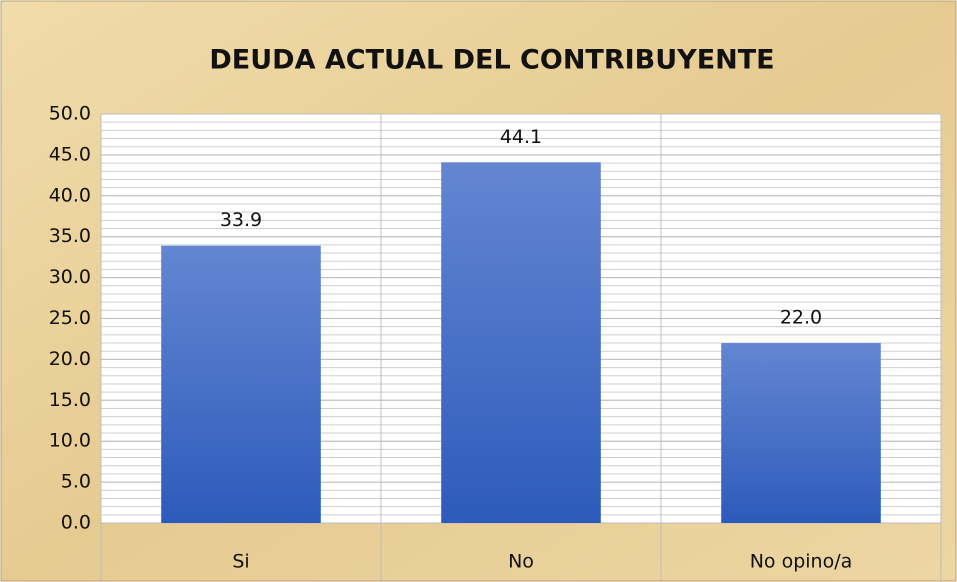 This screenshot has height=582, width=957. What do you see at coordinates (70, 318) in the screenshot?
I see `y-tick-label: 25.0` at bounding box center [70, 318].